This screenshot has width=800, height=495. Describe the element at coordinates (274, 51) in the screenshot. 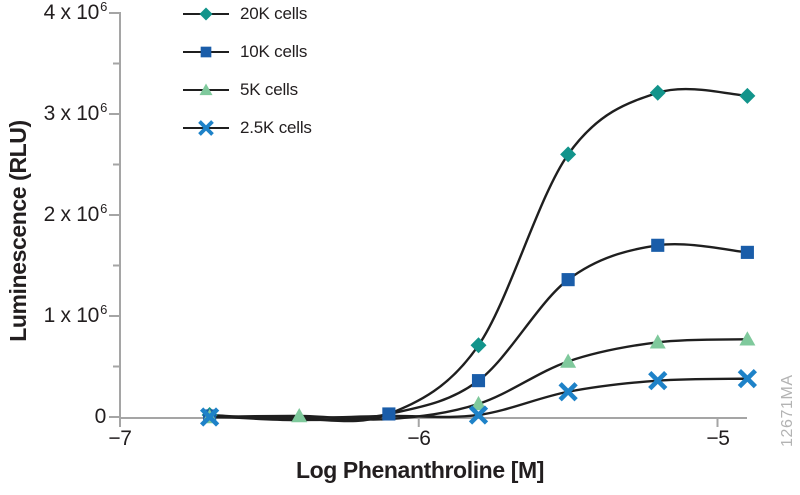

I see `legend-label: 10K cells` at that location.